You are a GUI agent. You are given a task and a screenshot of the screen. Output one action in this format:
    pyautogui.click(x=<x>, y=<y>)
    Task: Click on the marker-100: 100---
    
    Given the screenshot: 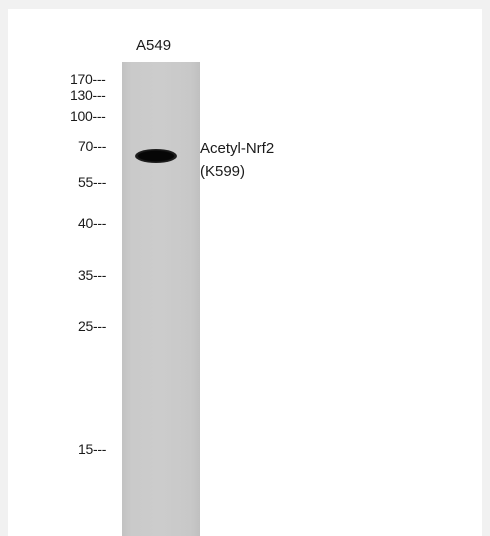 What is the action you would take?
    pyautogui.click(x=88, y=116)
    